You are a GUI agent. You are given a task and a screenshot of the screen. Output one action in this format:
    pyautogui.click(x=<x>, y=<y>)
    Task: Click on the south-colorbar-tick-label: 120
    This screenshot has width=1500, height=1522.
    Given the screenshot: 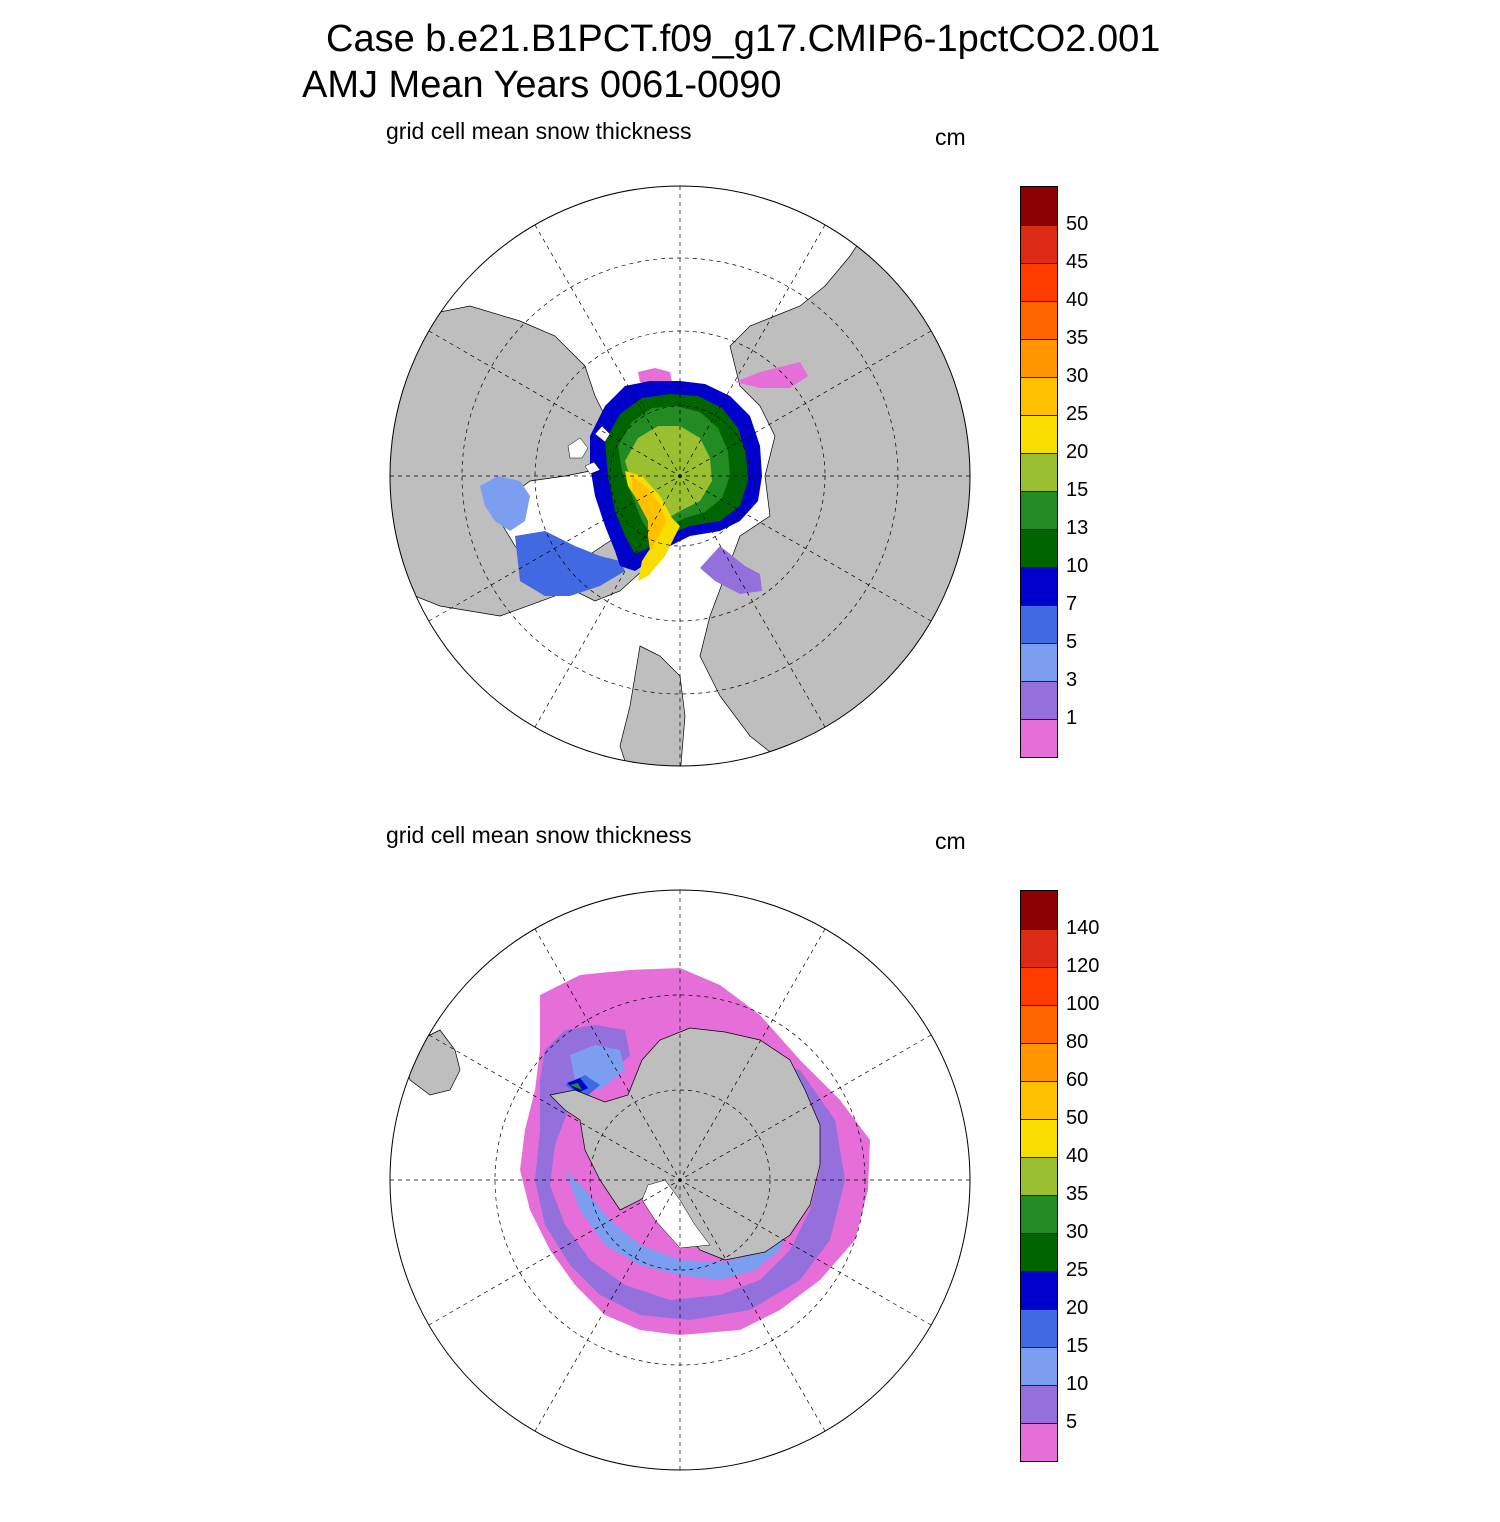 What is the action you would take?
    pyautogui.click(x=1083, y=966)
    